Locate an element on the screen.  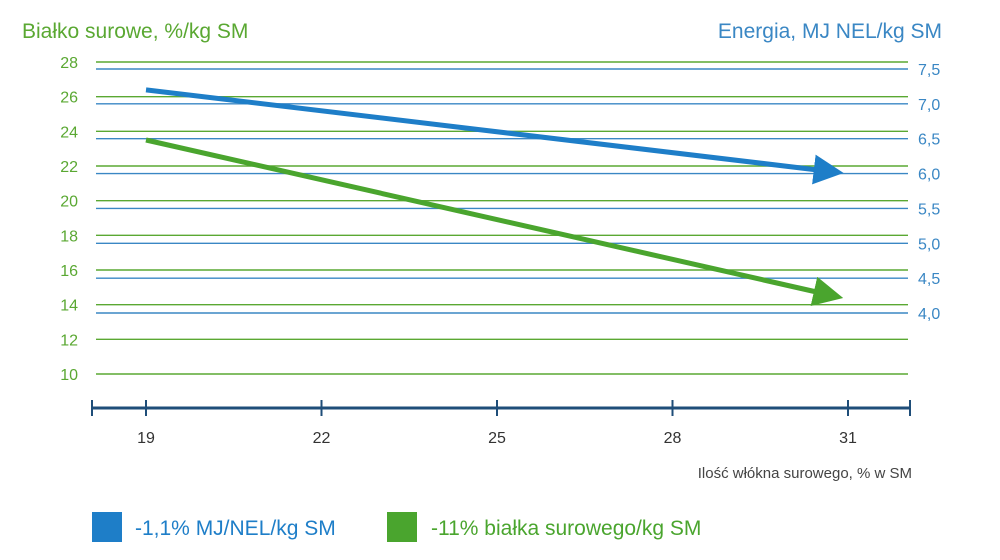
legend-label-energy: -1,1% MJ/NEL/kg SM is located at coordinates (235, 528).